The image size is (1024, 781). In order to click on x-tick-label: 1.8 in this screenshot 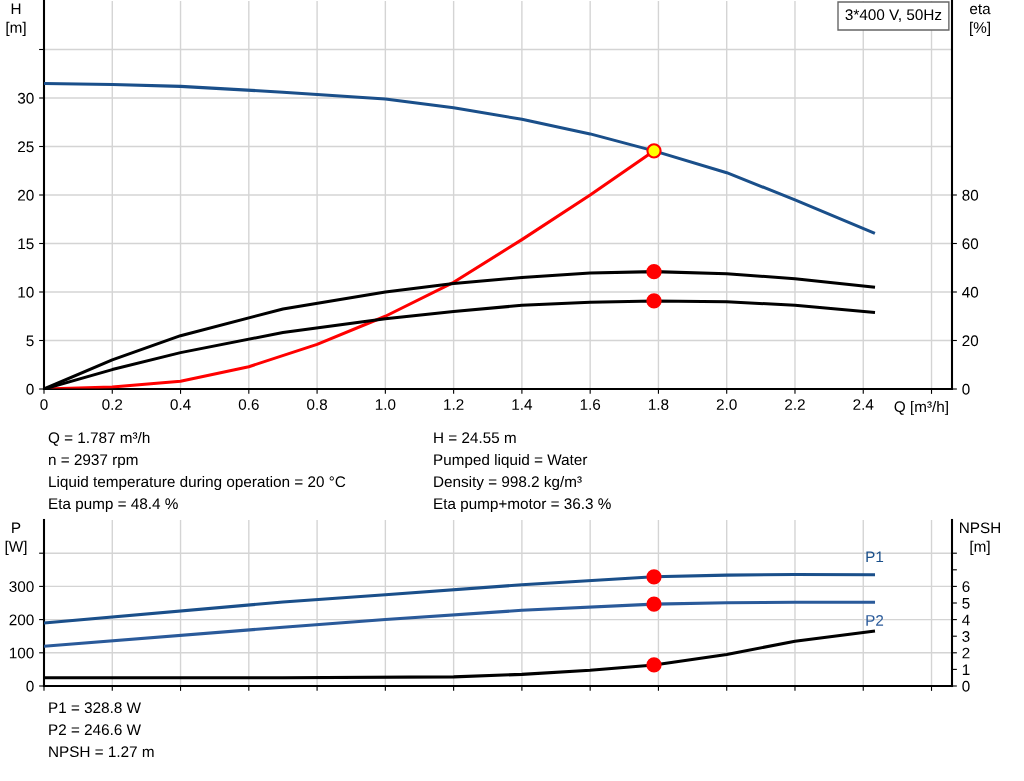, I will do `click(658, 404)`.